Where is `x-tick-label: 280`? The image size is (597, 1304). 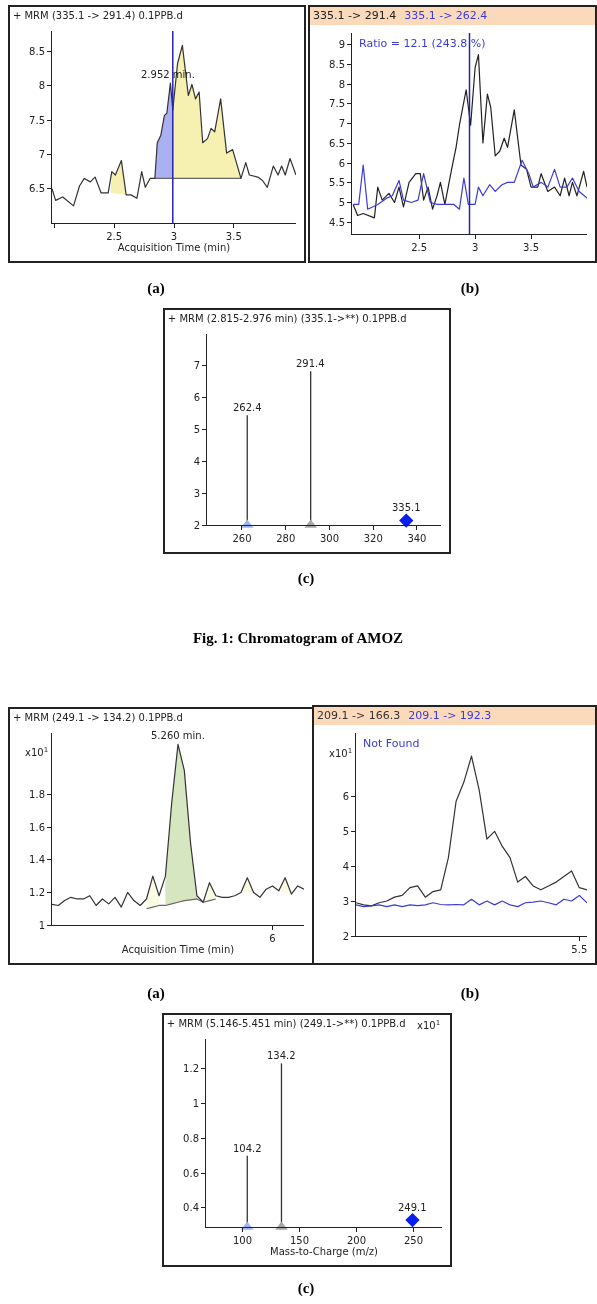
x-tick-label: 280 is located at coordinates (286, 538).